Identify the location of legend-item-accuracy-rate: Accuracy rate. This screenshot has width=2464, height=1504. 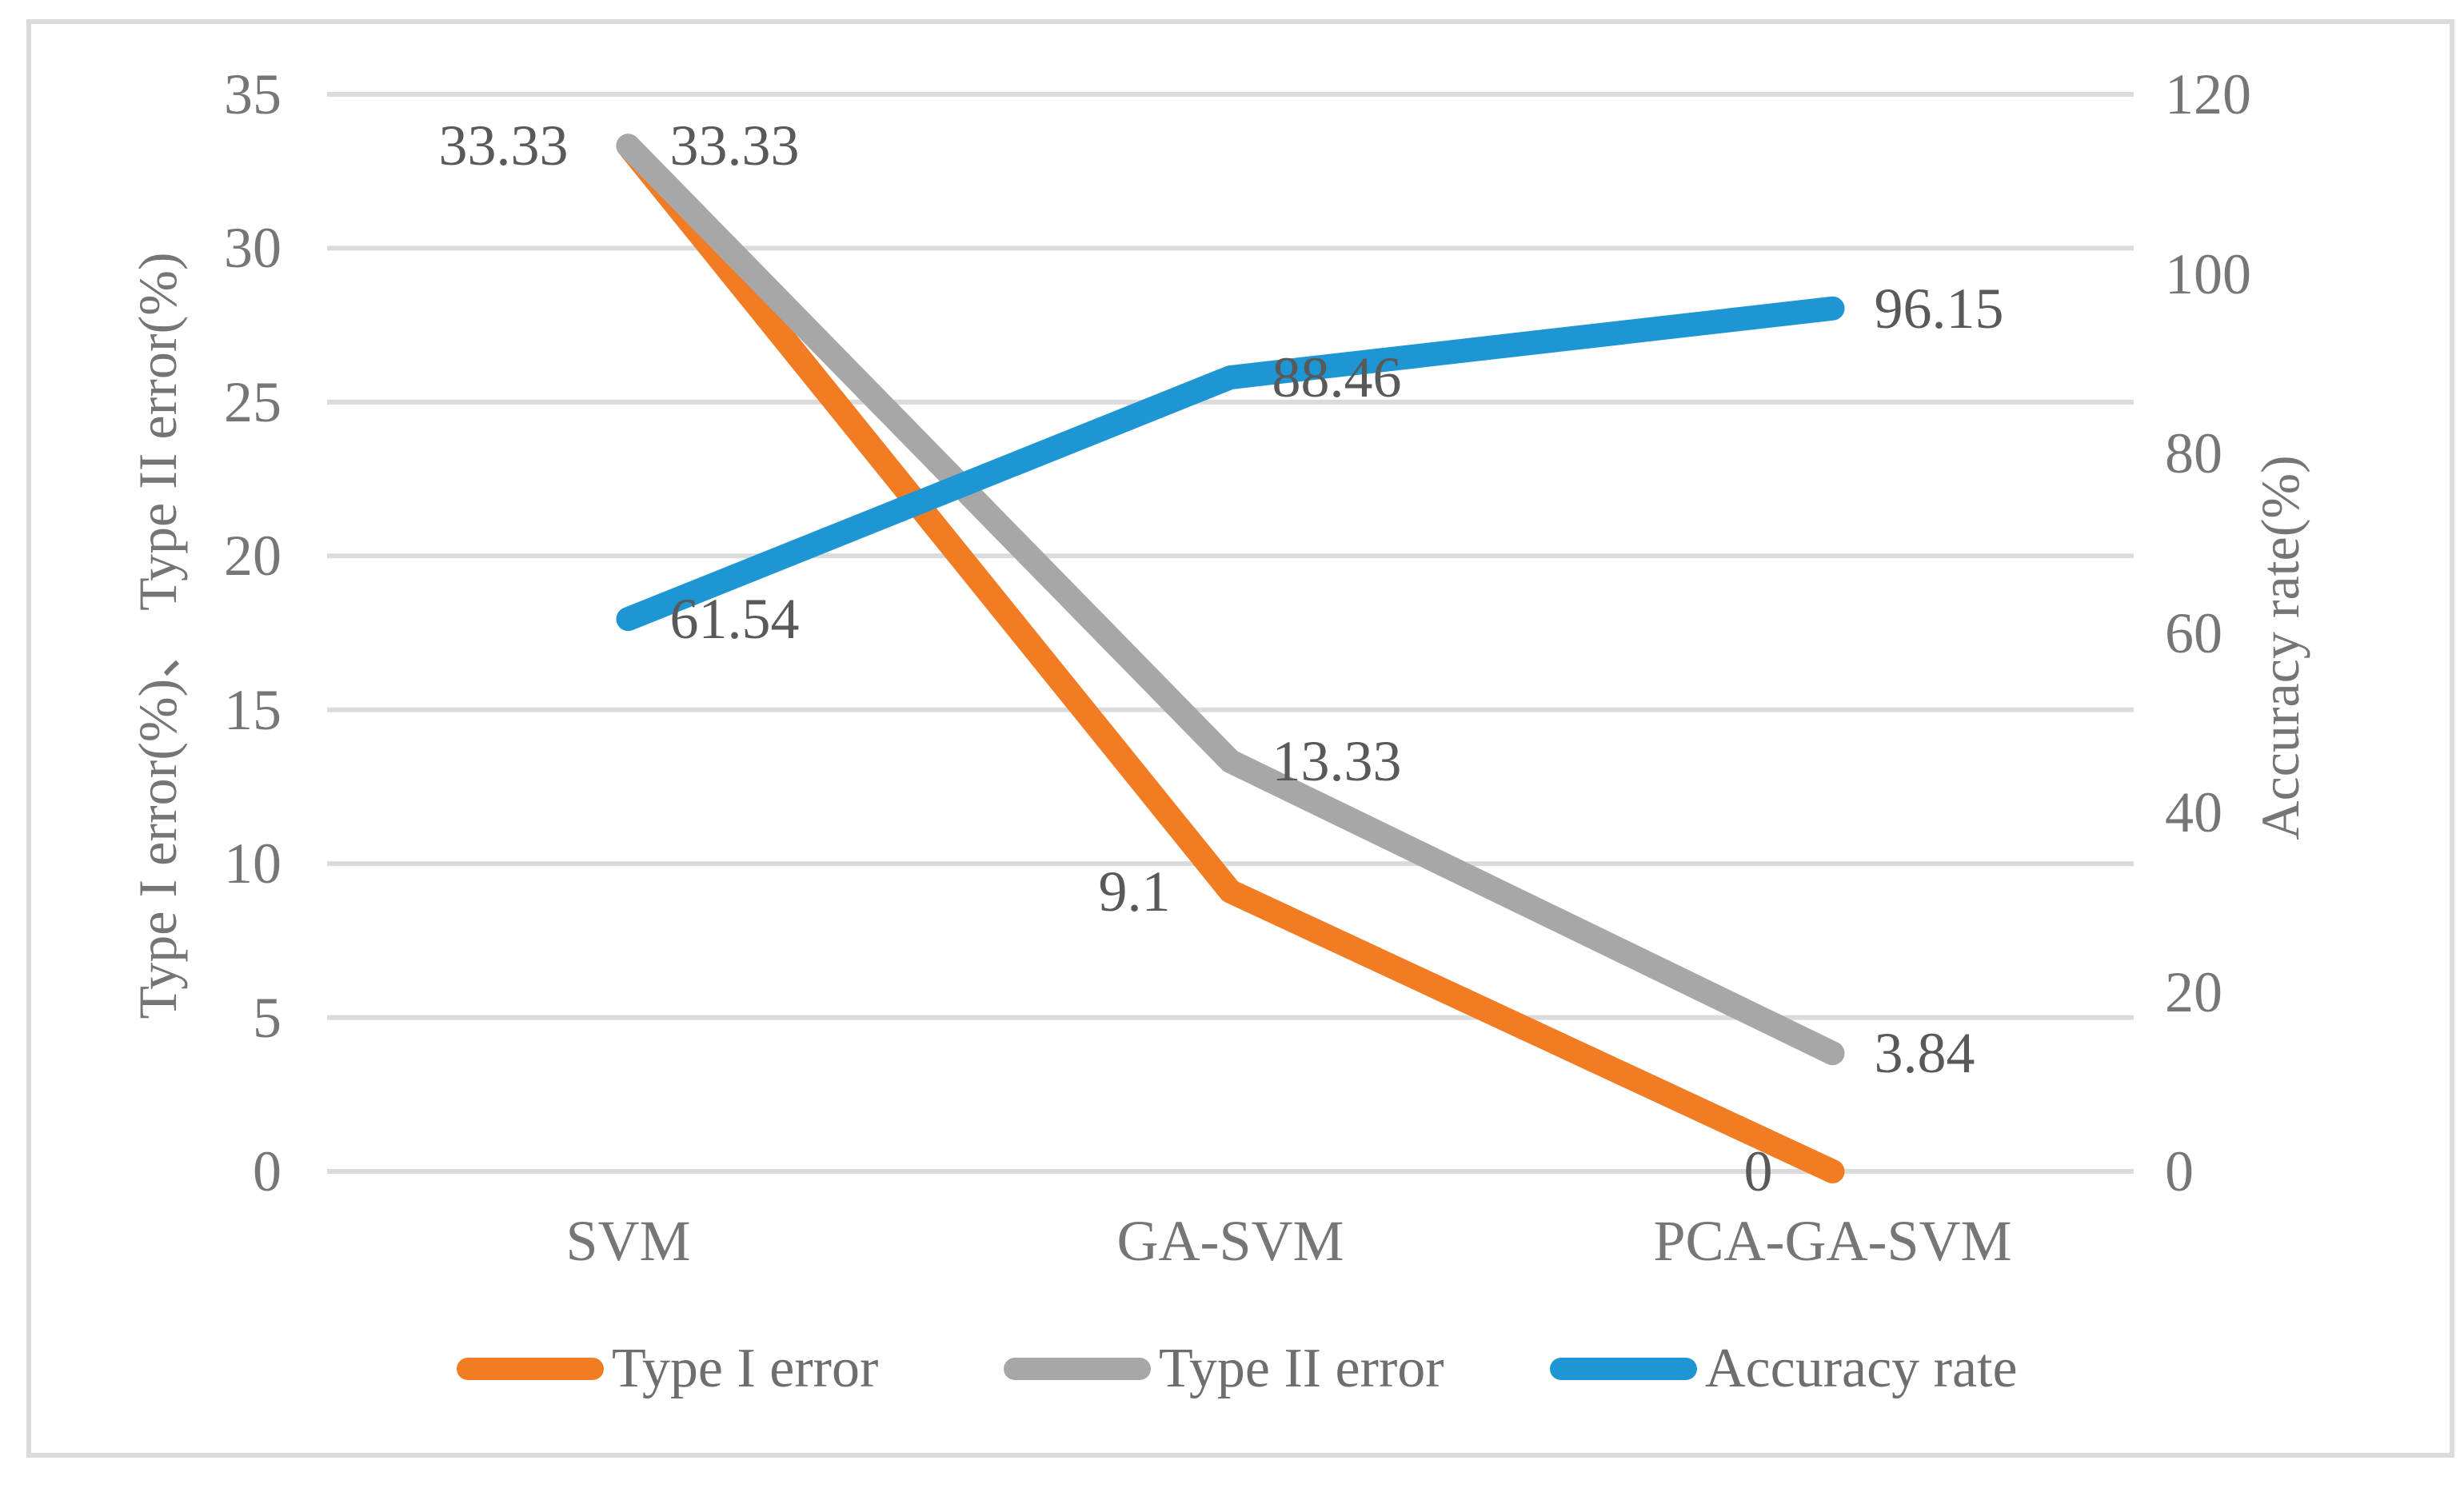
(1784, 1368).